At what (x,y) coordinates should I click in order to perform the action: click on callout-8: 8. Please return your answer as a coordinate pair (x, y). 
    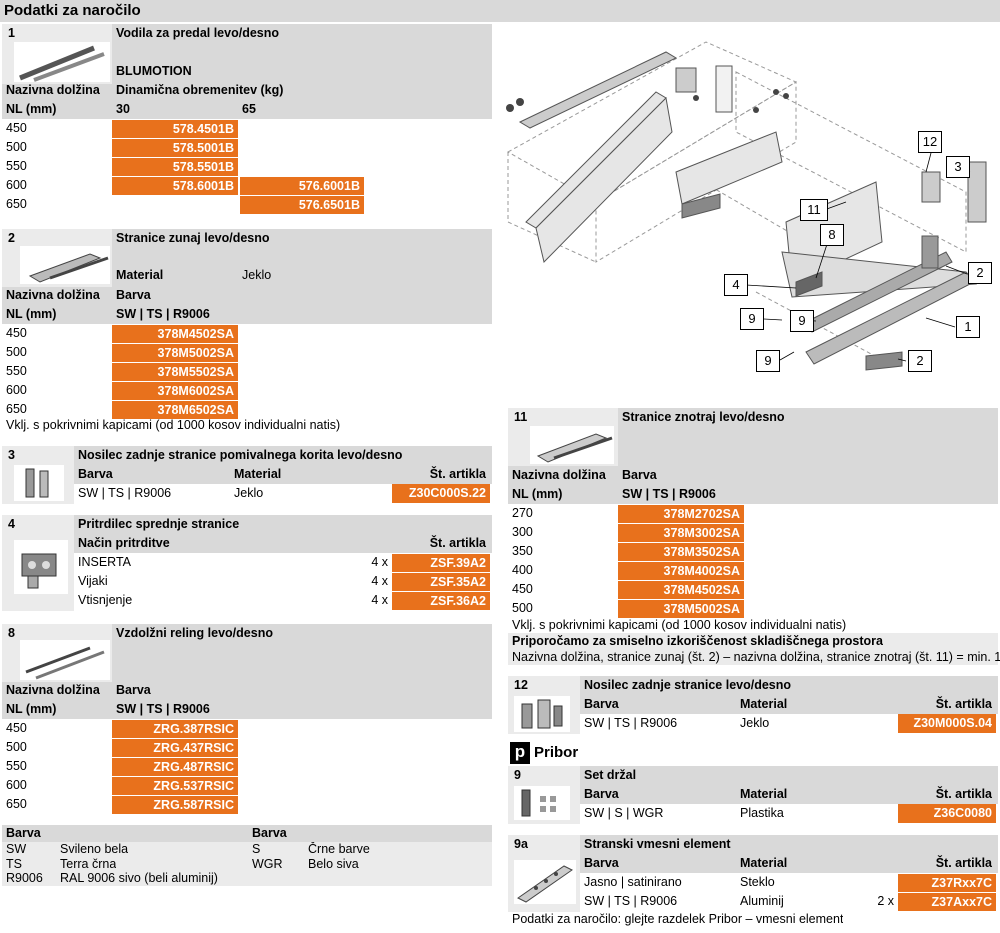
    Looking at the image, I should click on (832, 235).